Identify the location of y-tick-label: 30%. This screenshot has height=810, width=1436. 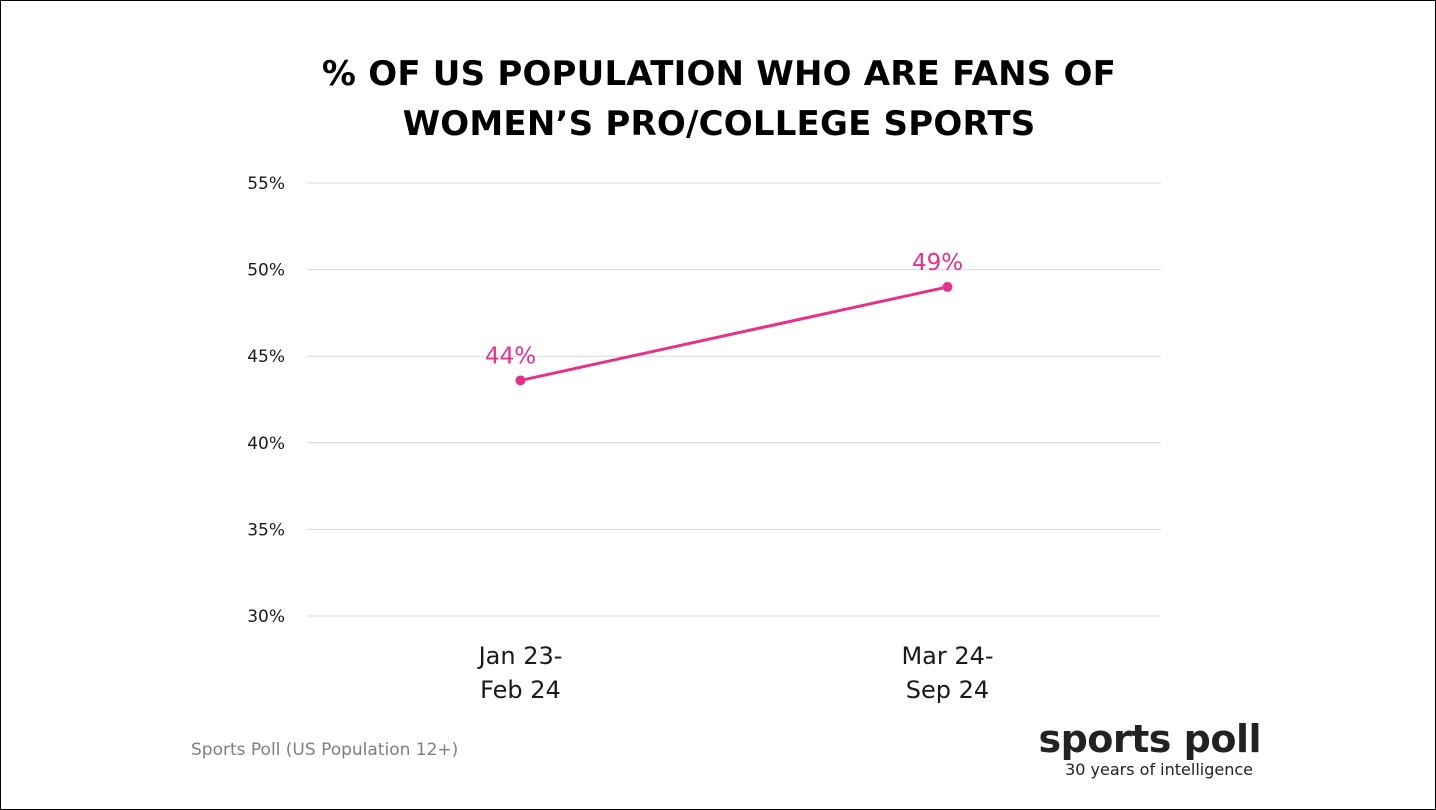
(266, 617).